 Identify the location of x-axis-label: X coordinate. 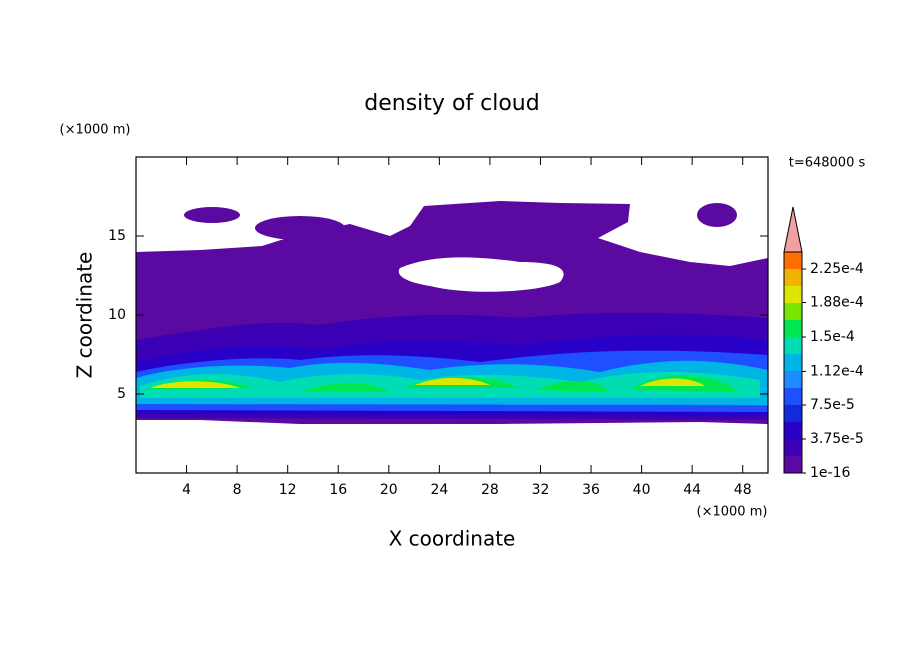
(452, 539).